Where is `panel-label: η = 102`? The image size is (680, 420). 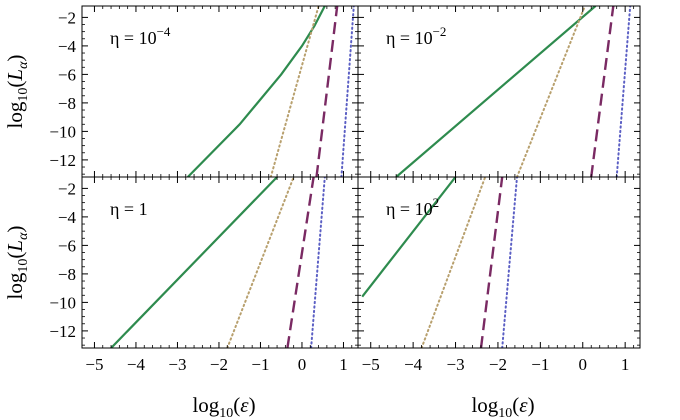
panel-label: η = 102 is located at coordinates (412, 207).